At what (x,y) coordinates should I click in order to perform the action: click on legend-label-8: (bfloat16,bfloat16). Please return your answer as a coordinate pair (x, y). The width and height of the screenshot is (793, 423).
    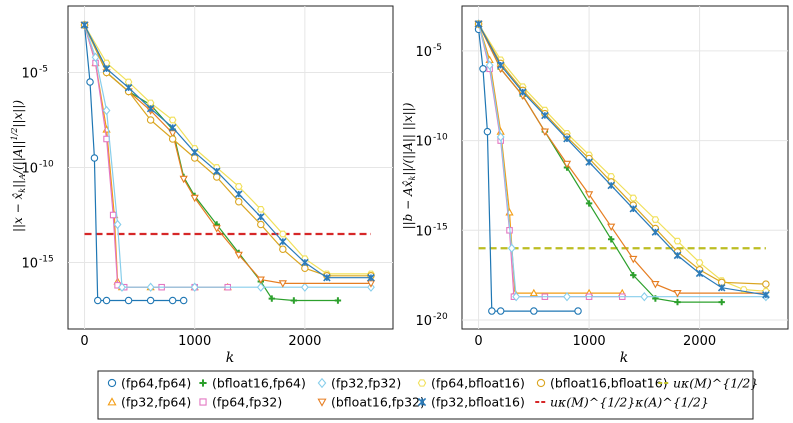
    Looking at the image, I should click on (609, 383).